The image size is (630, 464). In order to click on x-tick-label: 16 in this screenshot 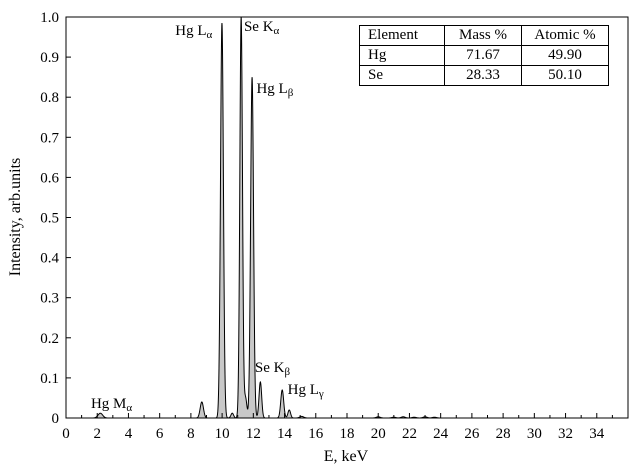, I will do `click(316, 434)`.